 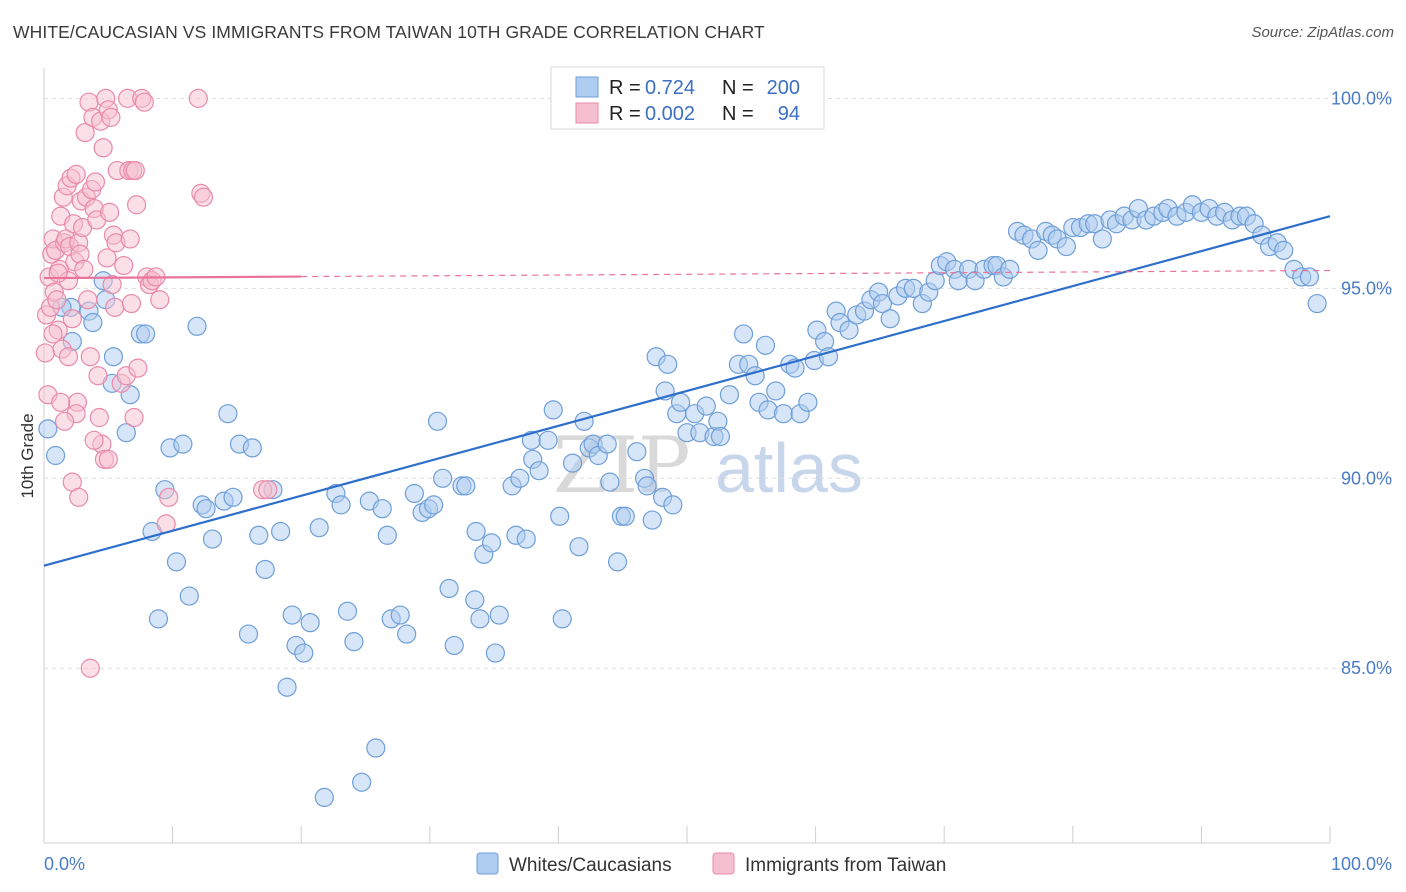 I want to click on legend-swatch-whites, so click(x=487, y=863).